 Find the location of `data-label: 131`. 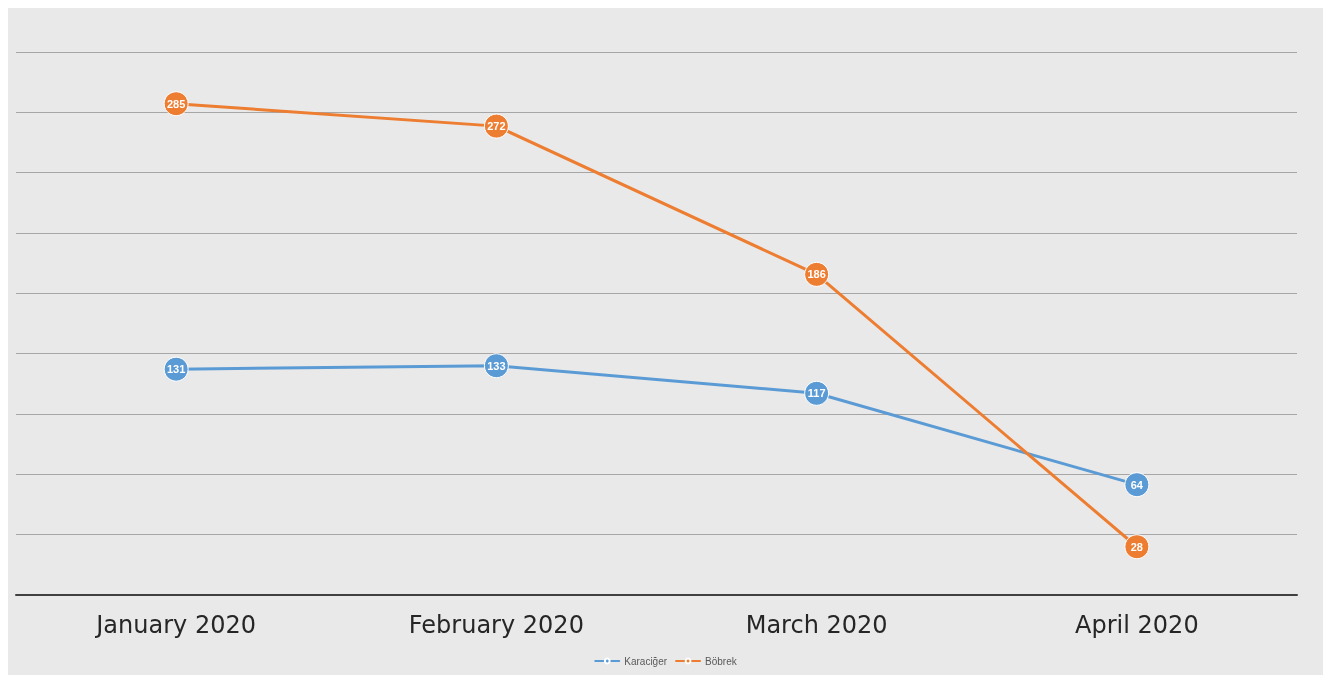

data-label: 131 is located at coordinates (176, 369).